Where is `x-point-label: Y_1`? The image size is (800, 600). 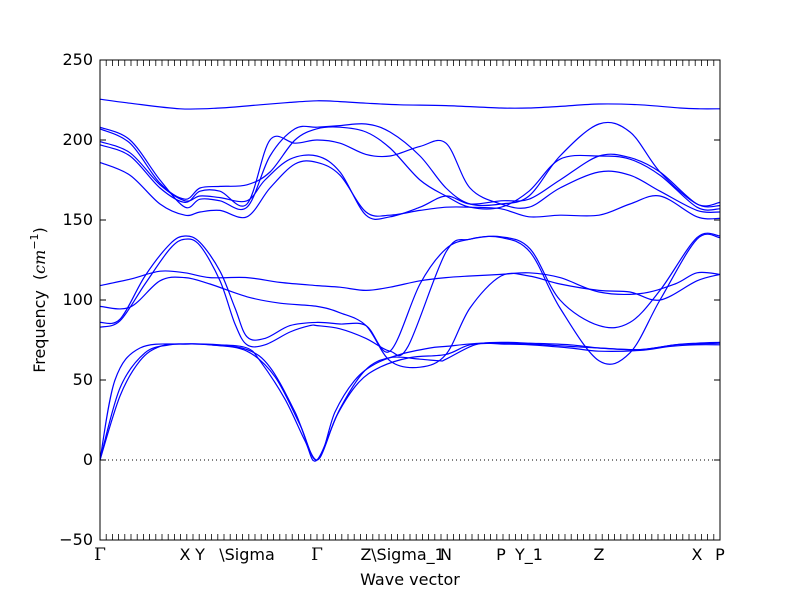 x-point-label: Y_1 is located at coordinates (528, 555).